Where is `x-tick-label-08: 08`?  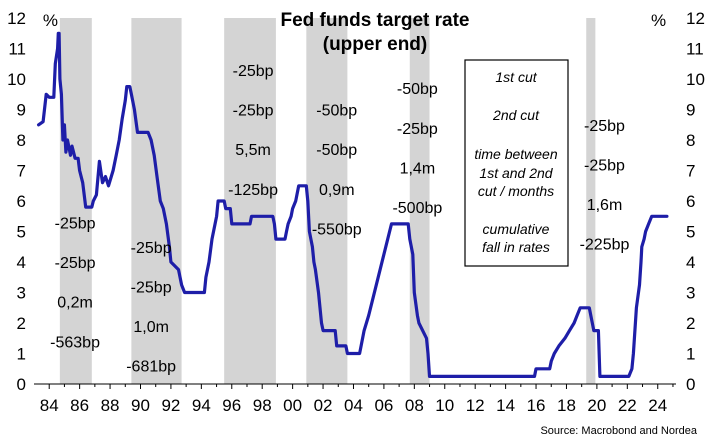 x-tick-label-08: 08 is located at coordinates (414, 405).